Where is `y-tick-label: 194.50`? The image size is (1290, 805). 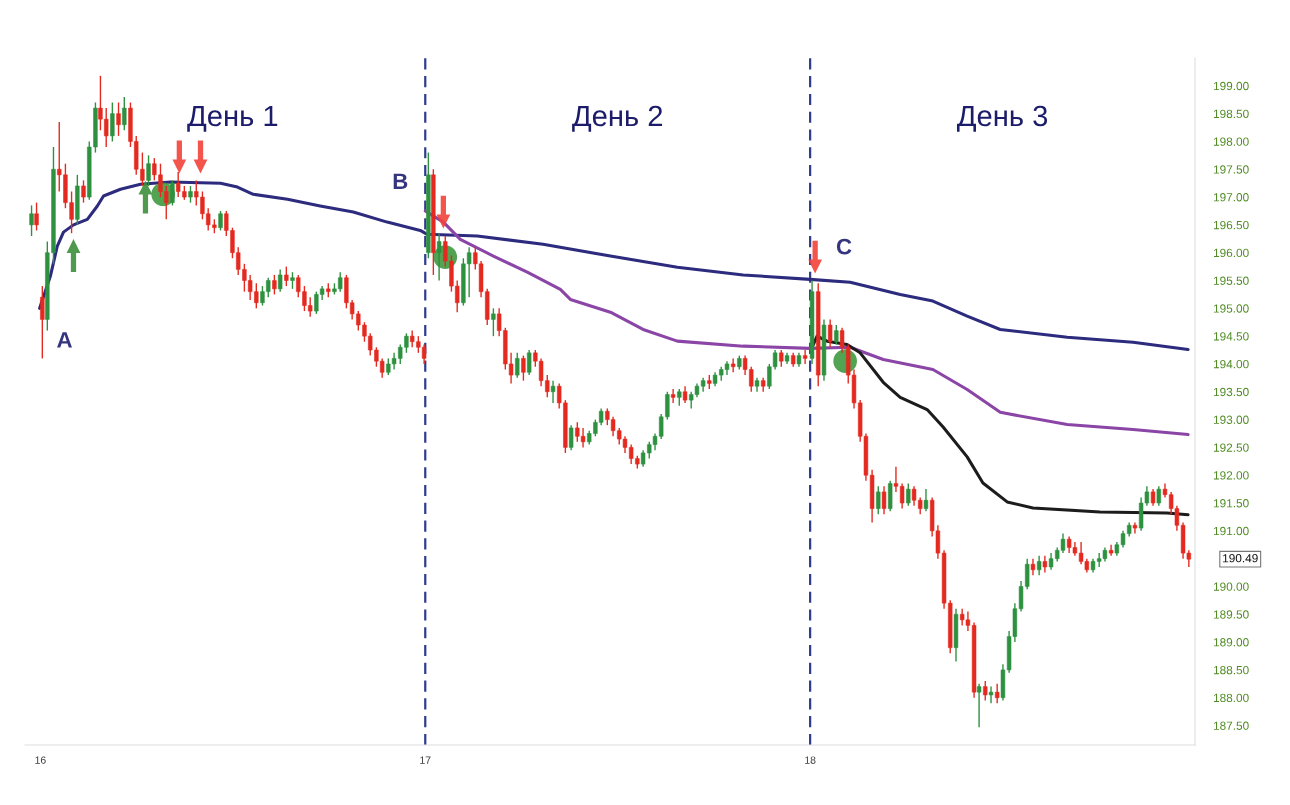
y-tick-label: 194.50 is located at coordinates (1231, 336).